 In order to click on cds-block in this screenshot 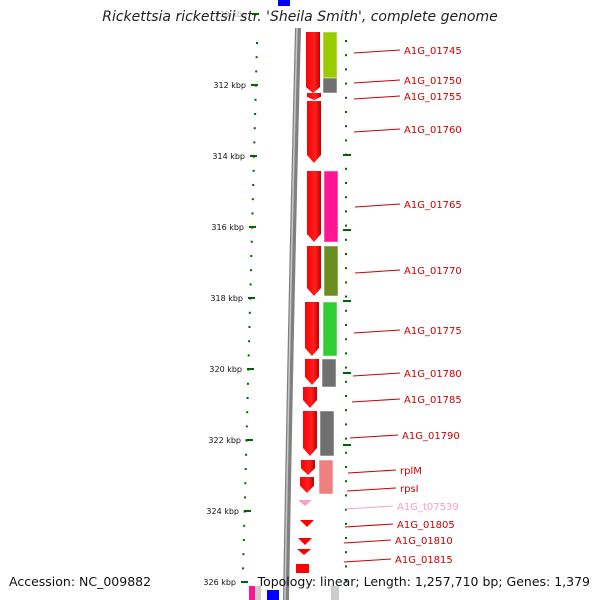, I will do `click(302, 568)`.